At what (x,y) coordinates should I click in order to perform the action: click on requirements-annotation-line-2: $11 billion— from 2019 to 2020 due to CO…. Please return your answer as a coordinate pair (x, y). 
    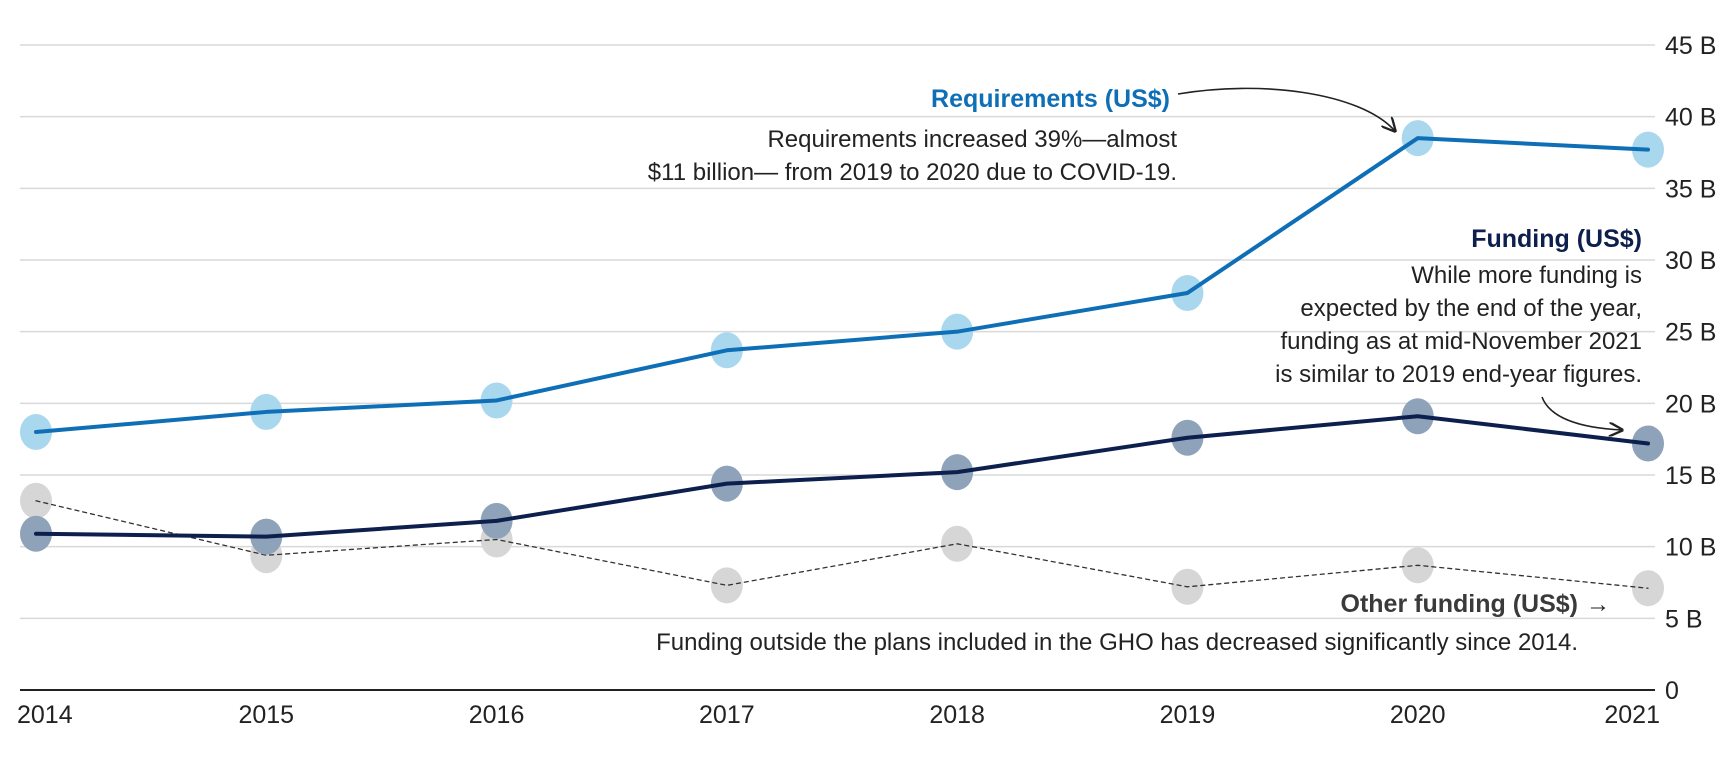
    Looking at the image, I should click on (912, 172).